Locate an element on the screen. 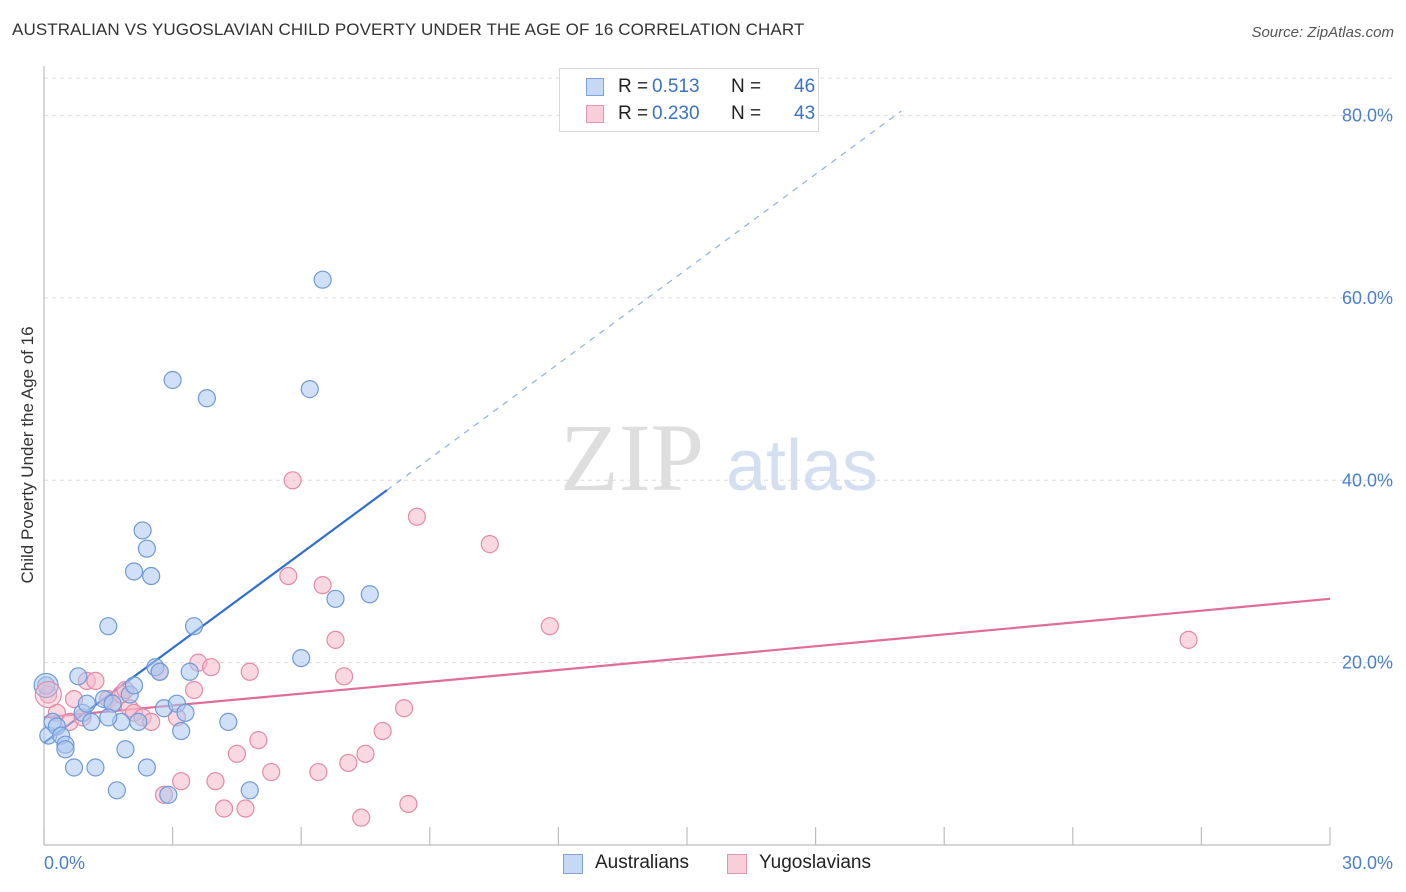  legend-r-value: 0.513 is located at coordinates (676, 86).